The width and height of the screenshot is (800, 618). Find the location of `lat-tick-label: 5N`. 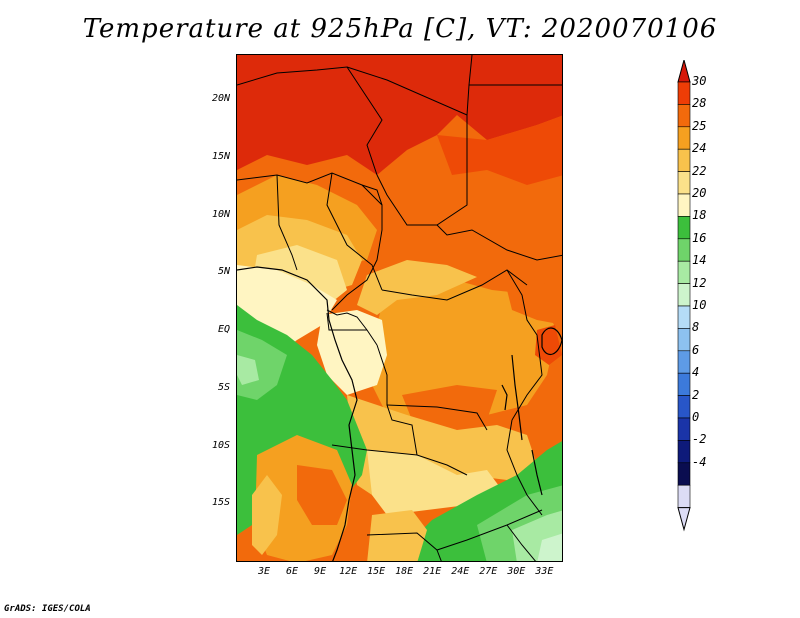

lat-tick-label: 5N is located at coordinates (223, 272).